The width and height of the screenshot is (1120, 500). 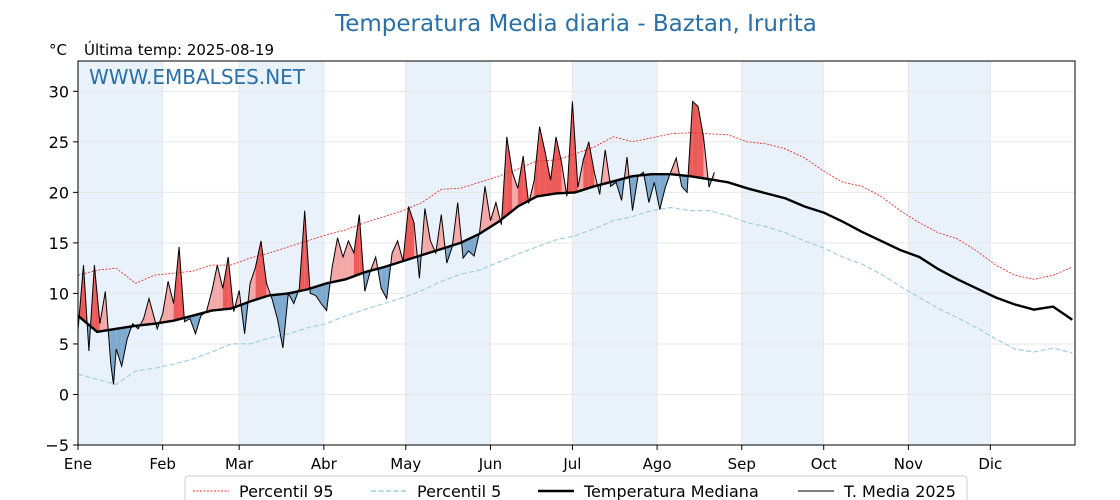 What do you see at coordinates (64, 344) in the screenshot?
I see `y-tick-label: 5` at bounding box center [64, 344].